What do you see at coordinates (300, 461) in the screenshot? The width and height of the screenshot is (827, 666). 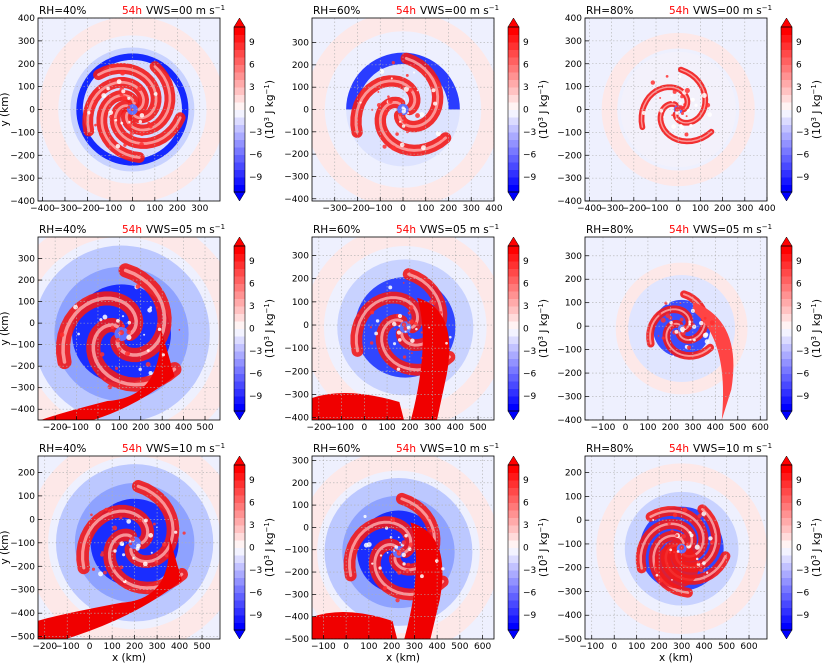 I see `y-tick-label: 300` at bounding box center [300, 461].